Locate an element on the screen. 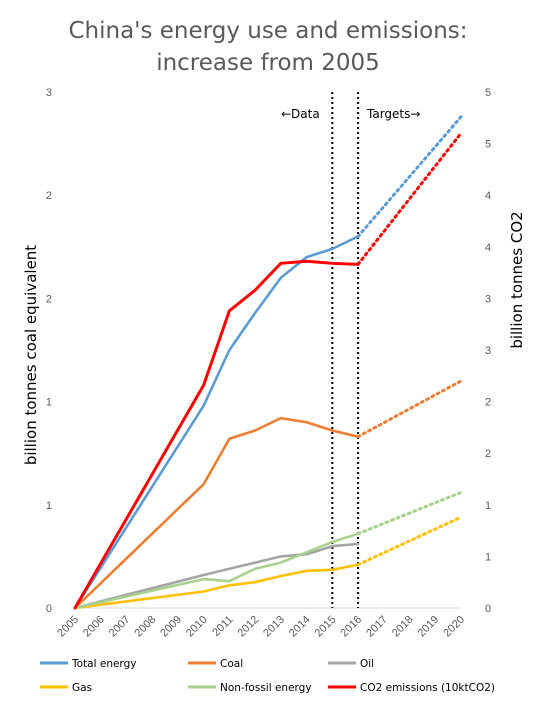  series-target-non-fossil-energy is located at coordinates (409, 513).